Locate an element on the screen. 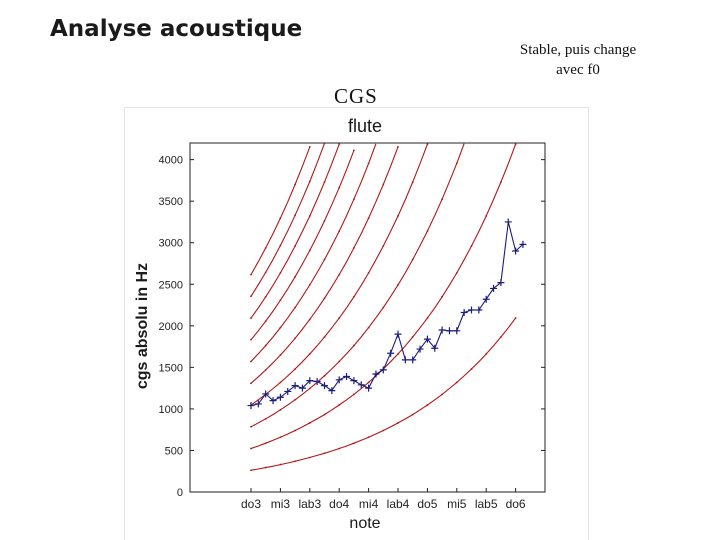 This screenshot has height=540, width=720. x-tick-label: lab5 is located at coordinates (486, 504).